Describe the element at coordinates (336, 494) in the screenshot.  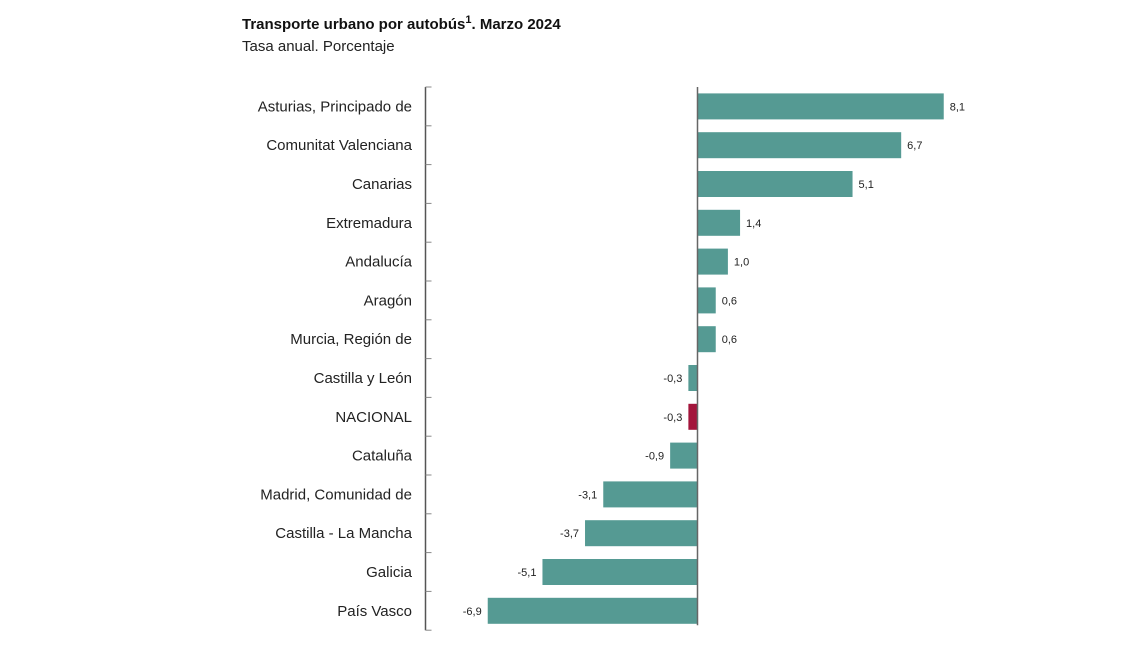
I see `category-label: Madrid, Comunidad de` at that location.